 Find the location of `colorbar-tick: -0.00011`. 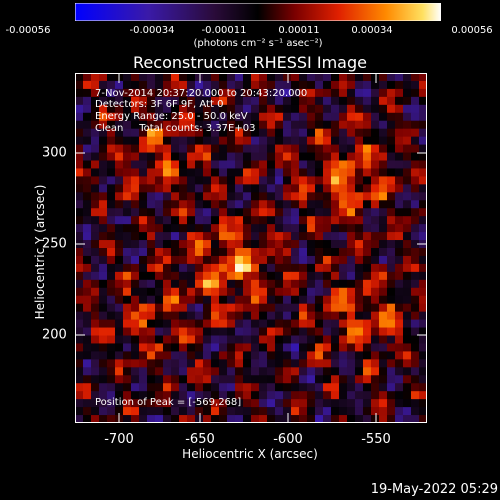

colorbar-tick: -0.00011 is located at coordinates (224, 30).